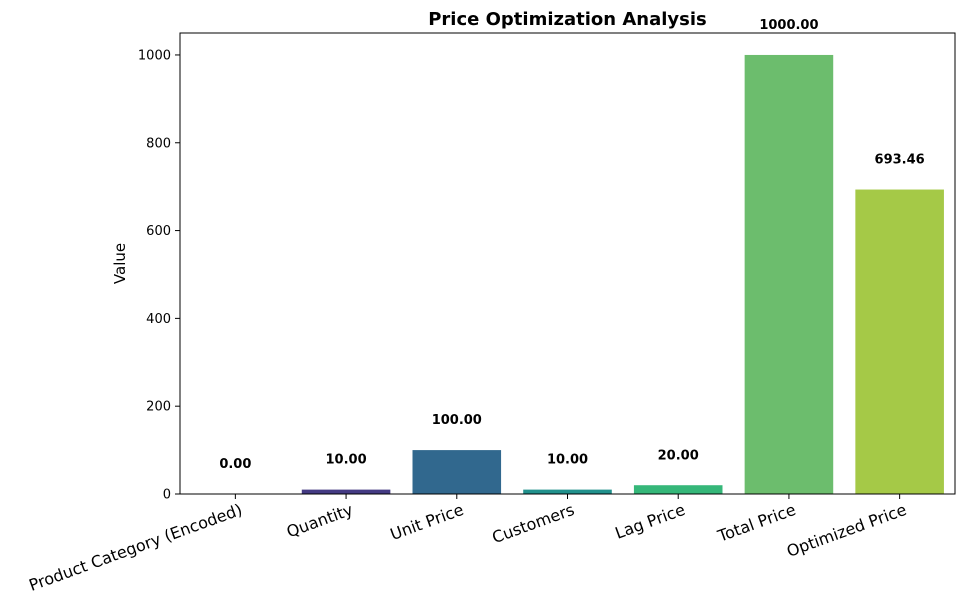 This screenshot has width=965, height=611. Describe the element at coordinates (567, 19) in the screenshot. I see `chart-title: Price Optimization Analysis` at that location.